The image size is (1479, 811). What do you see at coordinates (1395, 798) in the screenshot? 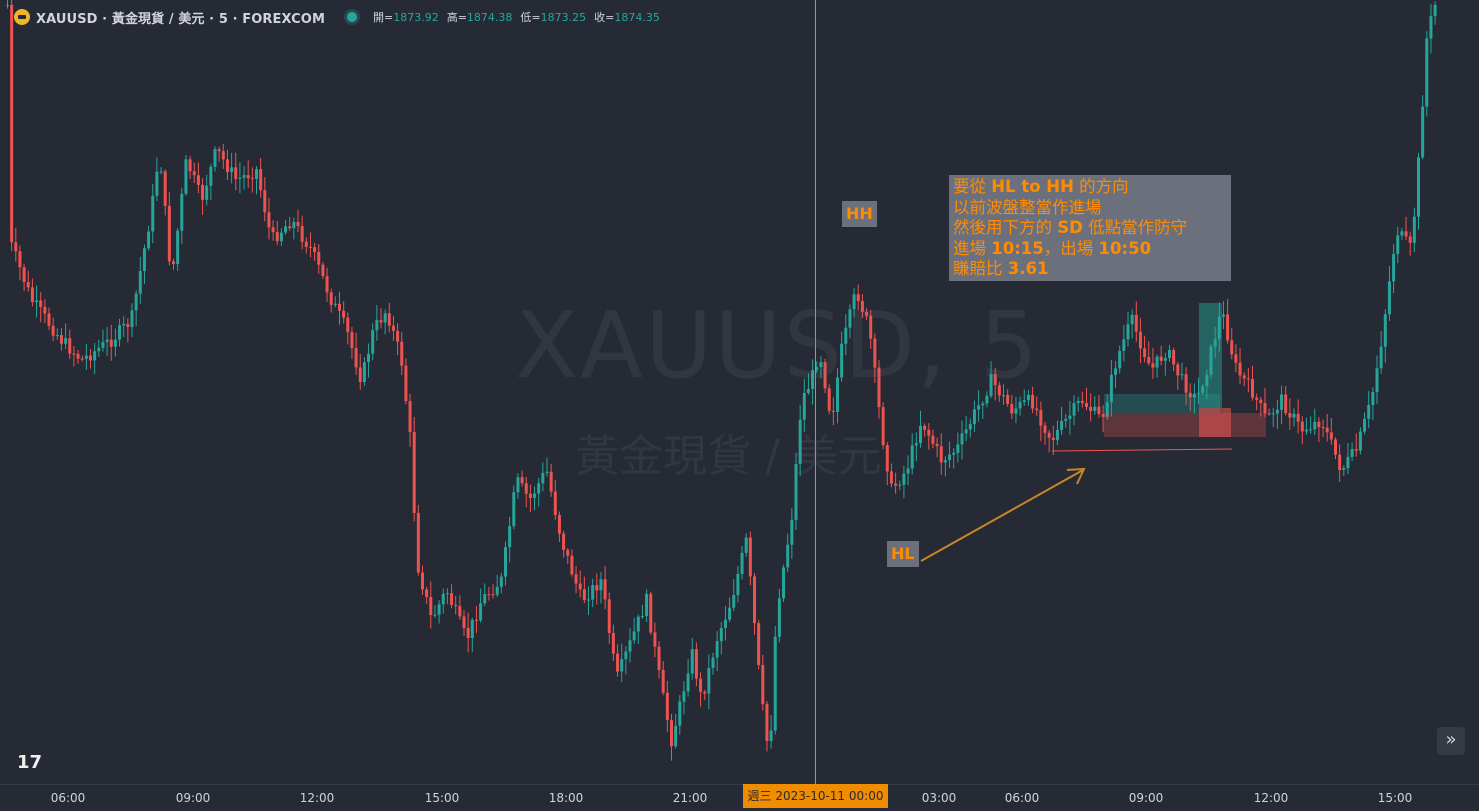
I see `time-tick: 15:00` at bounding box center [1395, 798].